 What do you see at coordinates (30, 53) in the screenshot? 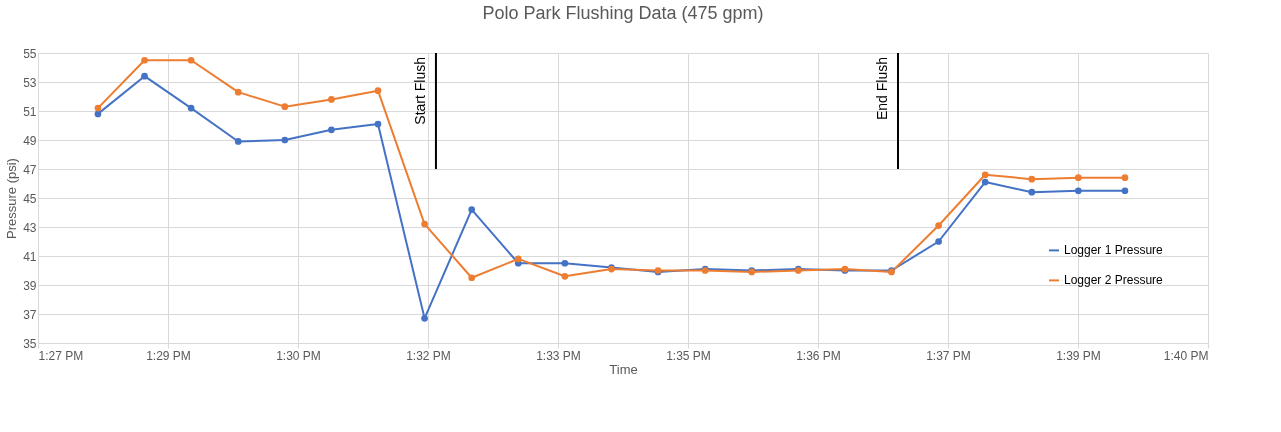
I see `y-tick-label: 55` at bounding box center [30, 53].